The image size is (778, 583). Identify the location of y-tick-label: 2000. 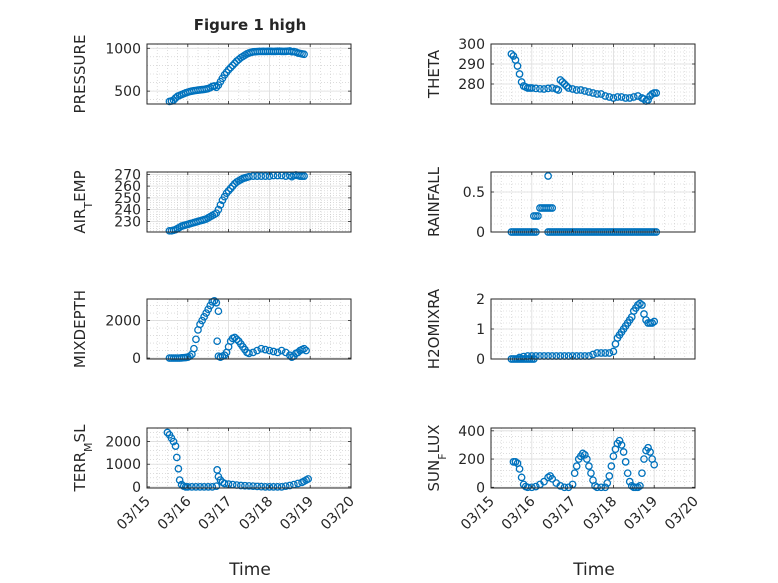
(123, 443).